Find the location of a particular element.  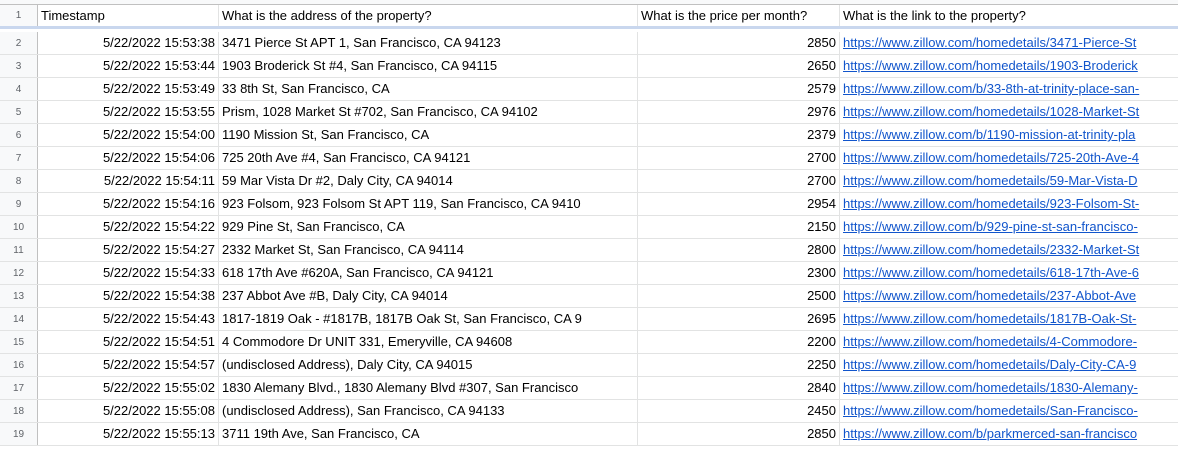

timestamp-cell: 5/22/2022 15:53:44 is located at coordinates (128, 66).